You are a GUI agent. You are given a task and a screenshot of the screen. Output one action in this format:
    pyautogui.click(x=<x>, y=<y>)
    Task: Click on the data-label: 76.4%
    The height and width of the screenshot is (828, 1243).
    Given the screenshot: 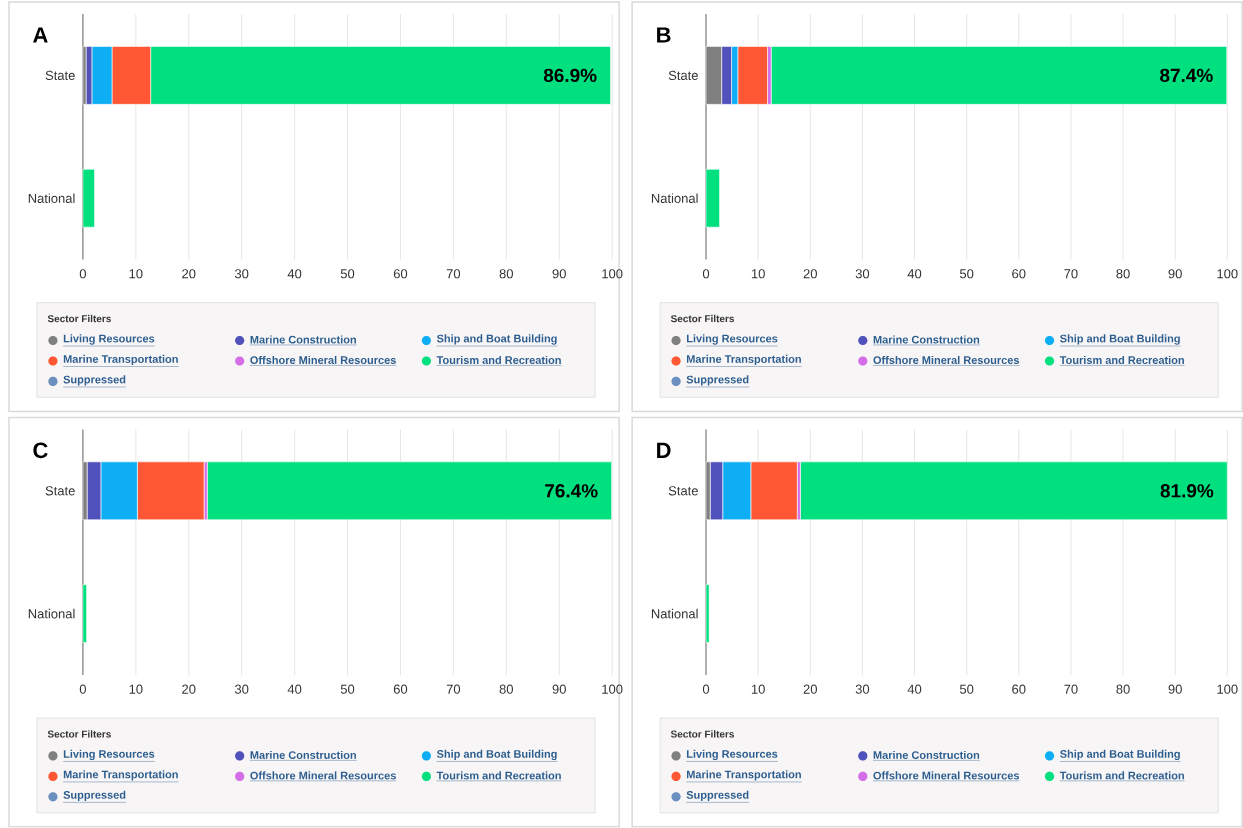 What is the action you would take?
    pyautogui.click(x=571, y=491)
    